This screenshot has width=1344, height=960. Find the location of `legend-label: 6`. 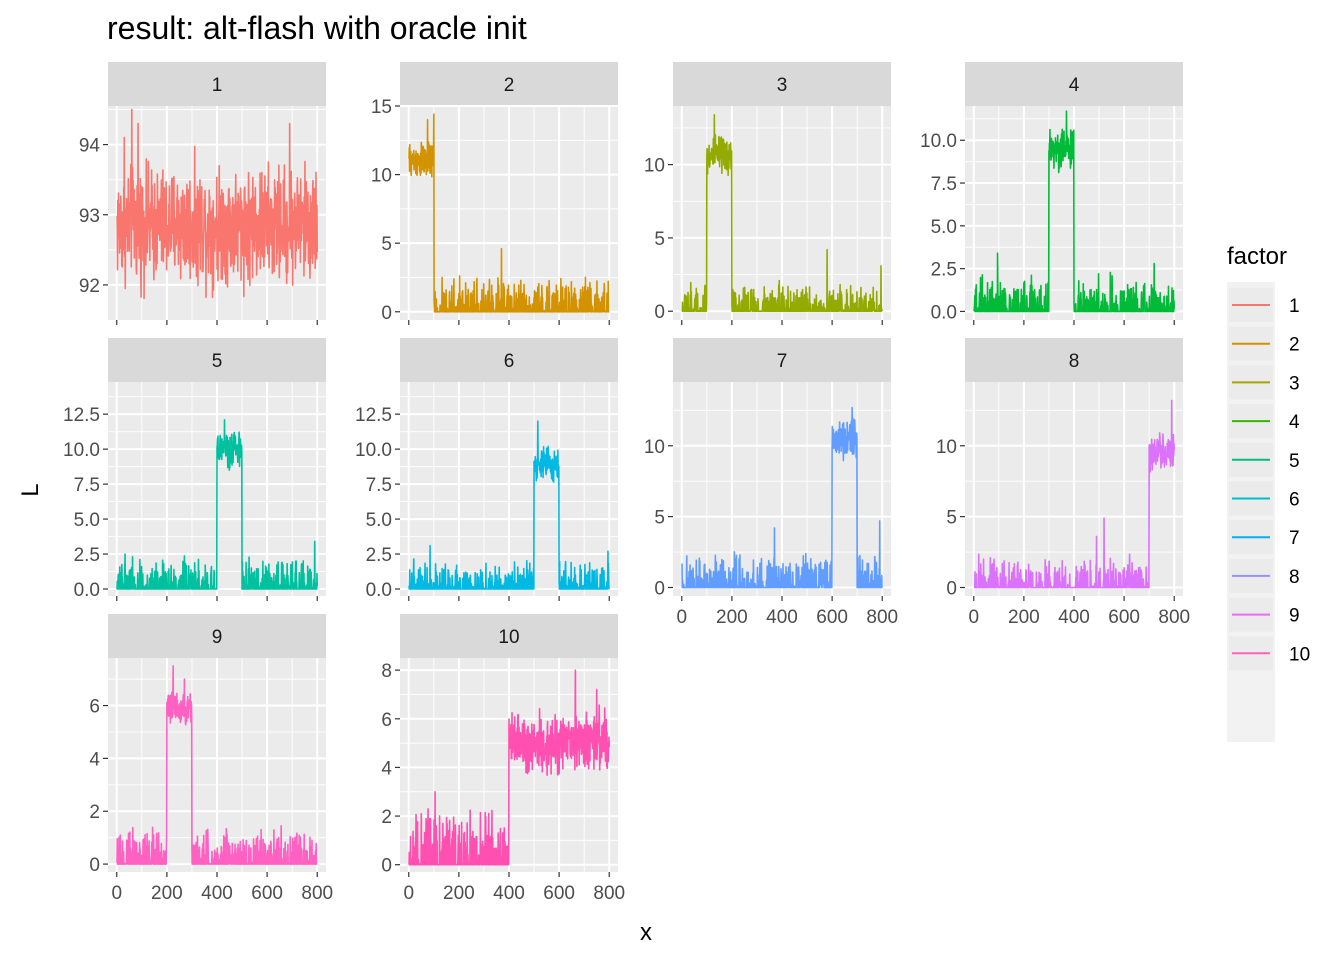

legend-label: 6 is located at coordinates (1294, 500).